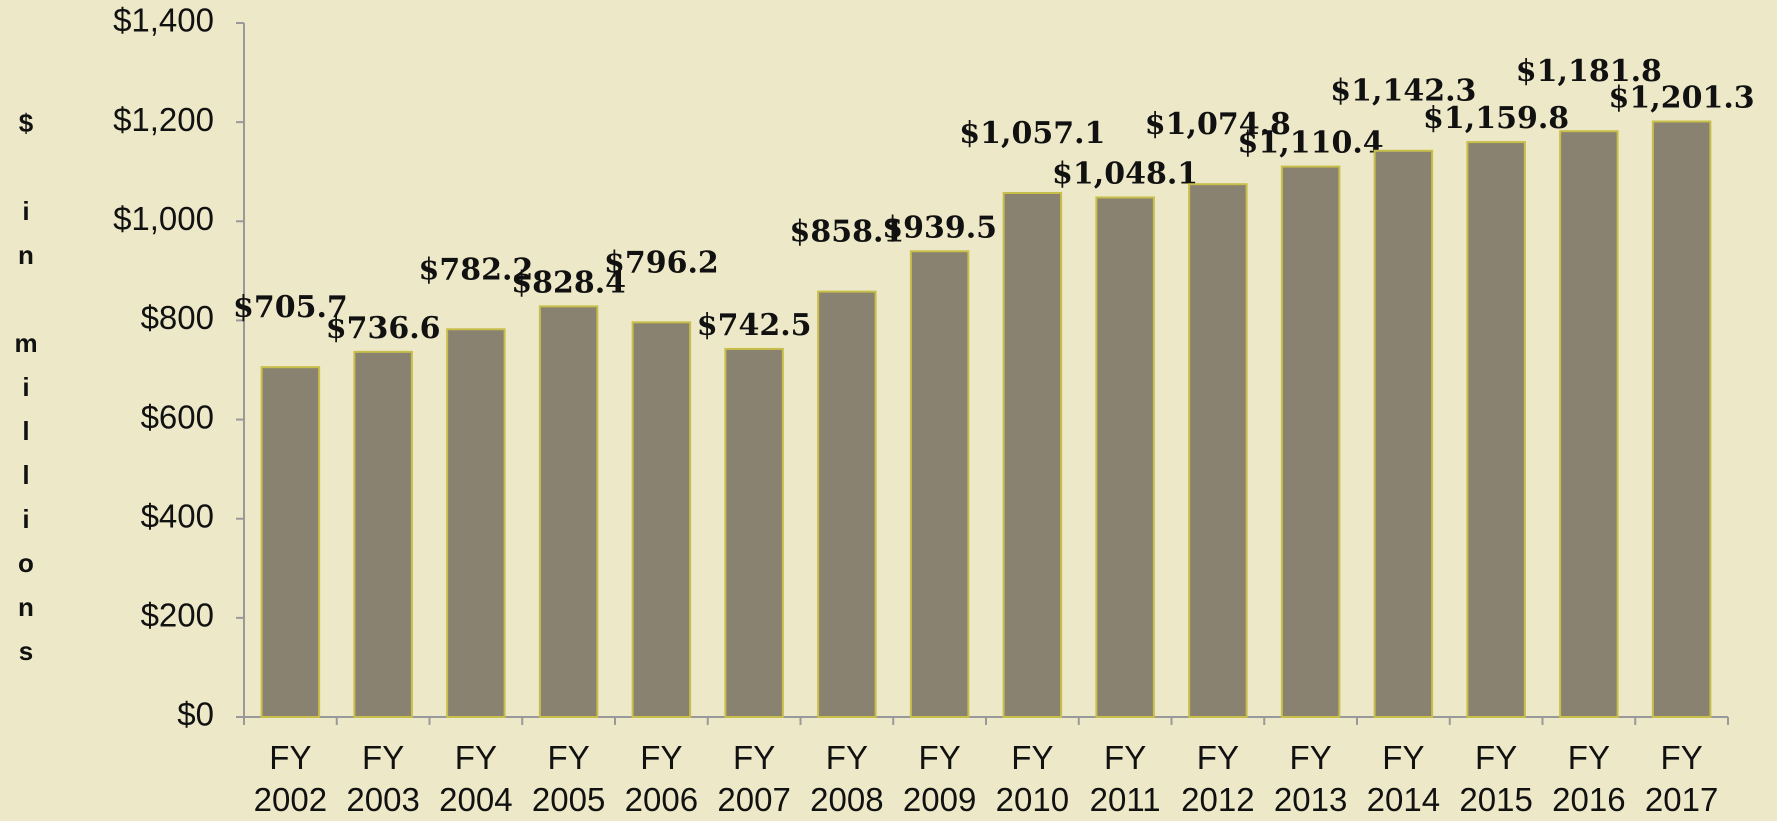 This screenshot has width=1777, height=821. I want to click on data-label: $1,048.1, so click(1125, 173).